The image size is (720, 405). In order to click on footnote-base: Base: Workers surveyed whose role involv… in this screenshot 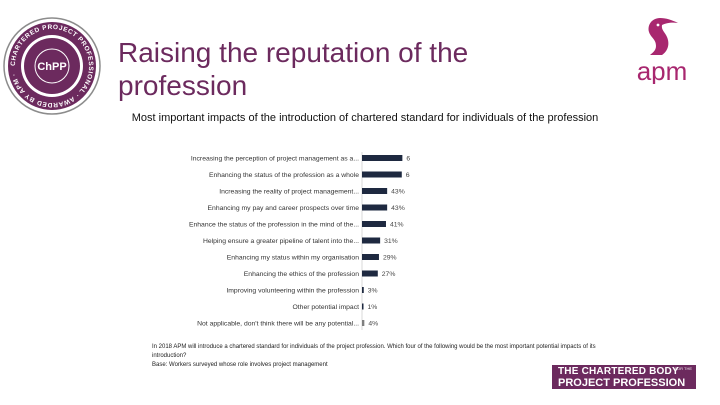, I will do `click(240, 365)`.